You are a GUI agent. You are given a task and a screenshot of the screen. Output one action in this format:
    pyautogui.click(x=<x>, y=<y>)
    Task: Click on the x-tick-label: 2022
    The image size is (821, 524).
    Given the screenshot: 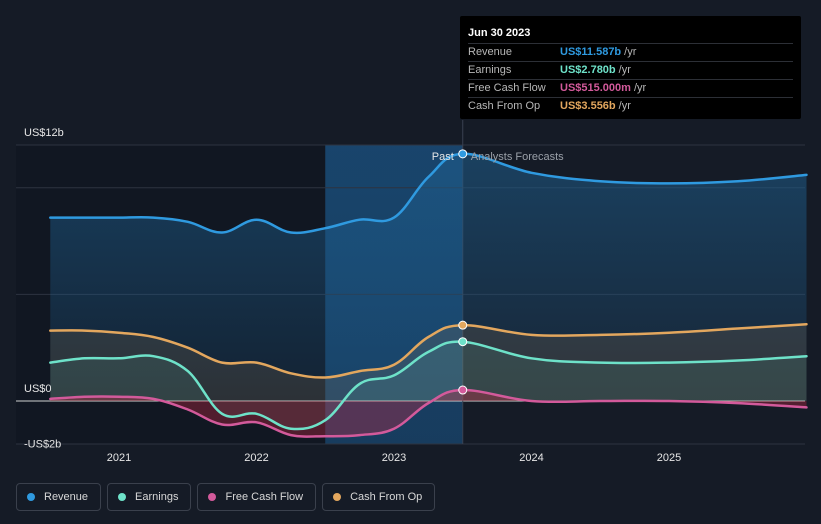 What is the action you would take?
    pyautogui.click(x=256, y=458)
    